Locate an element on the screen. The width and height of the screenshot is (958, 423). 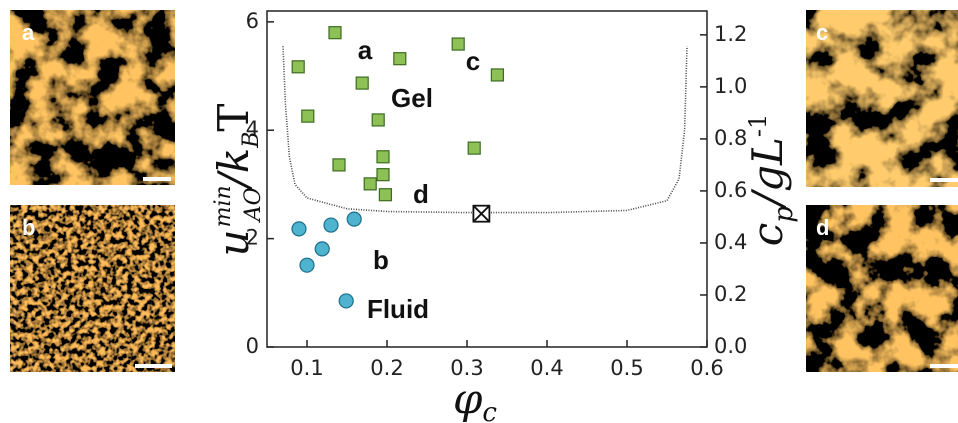
label-part: u is located at coordinates (233, 242).